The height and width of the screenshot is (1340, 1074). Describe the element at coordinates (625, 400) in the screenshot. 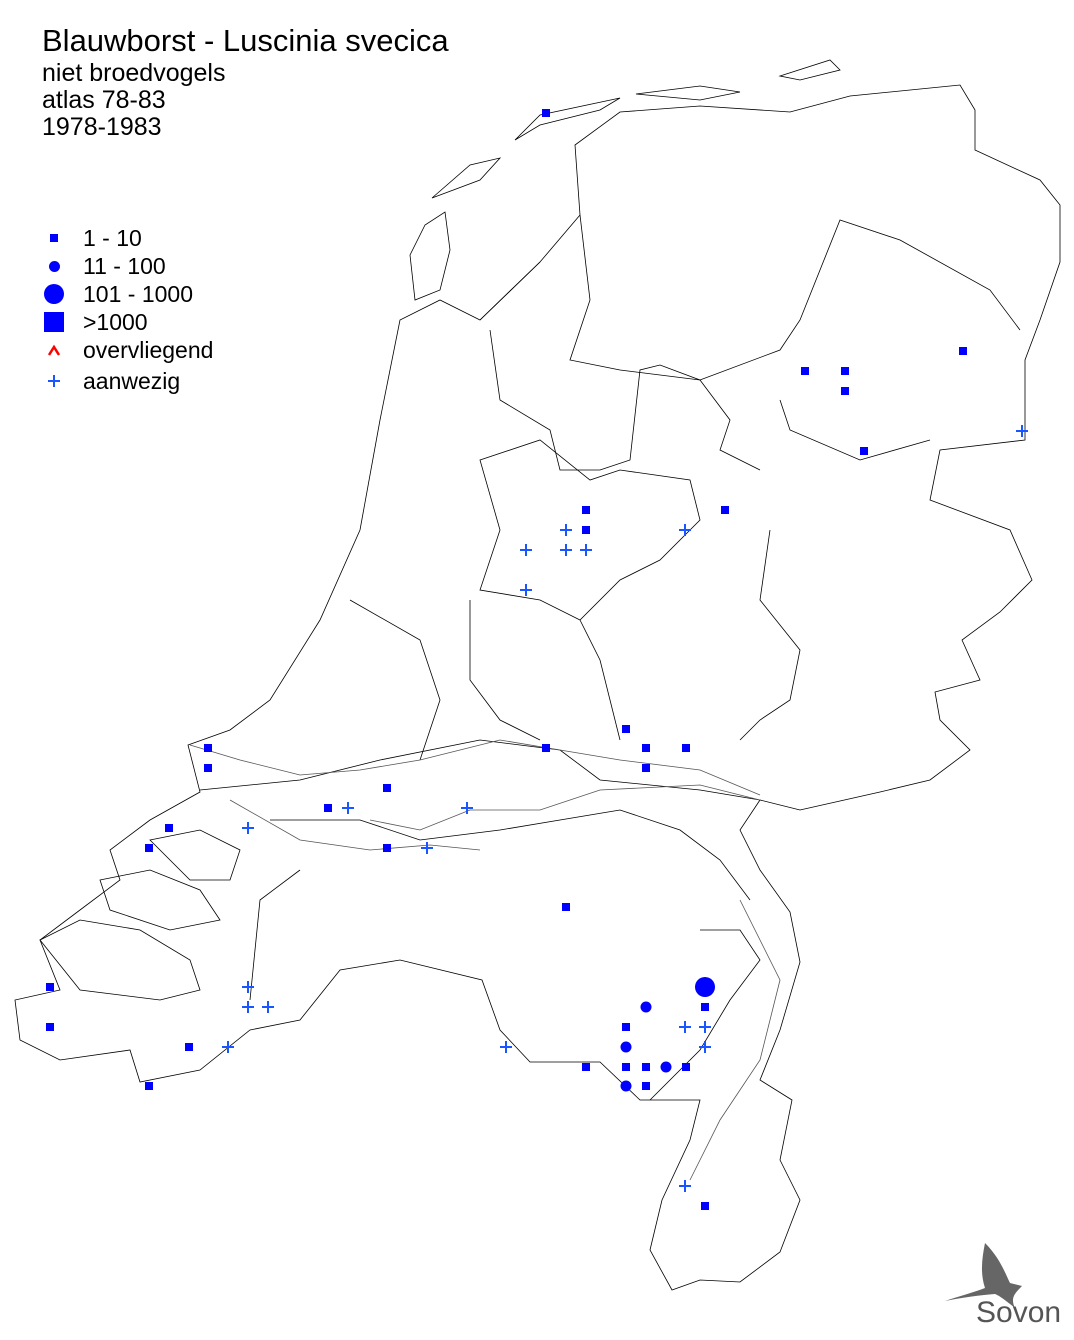

I see `ijsselmeer-shore` at that location.